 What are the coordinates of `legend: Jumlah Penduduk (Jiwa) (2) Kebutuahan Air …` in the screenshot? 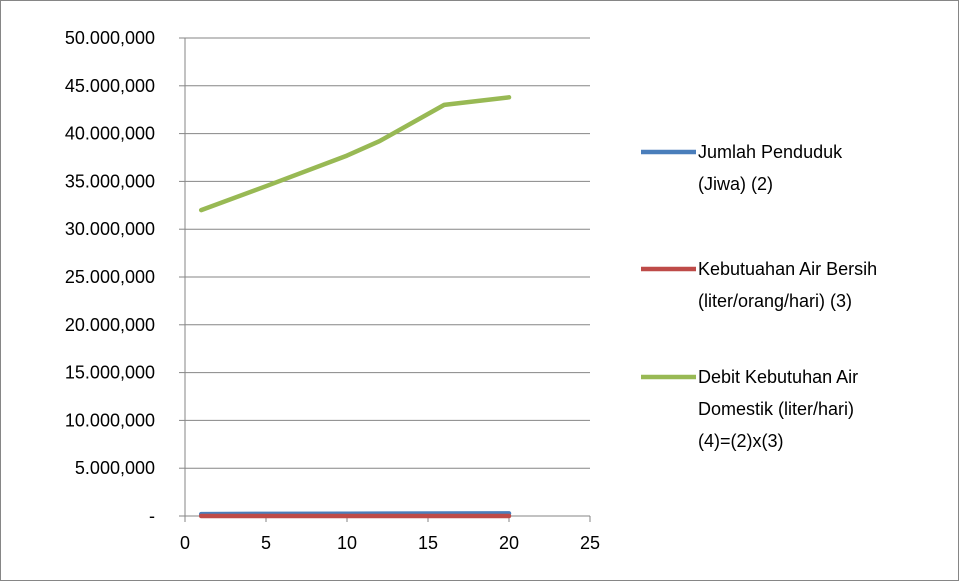 It's located at (759, 296).